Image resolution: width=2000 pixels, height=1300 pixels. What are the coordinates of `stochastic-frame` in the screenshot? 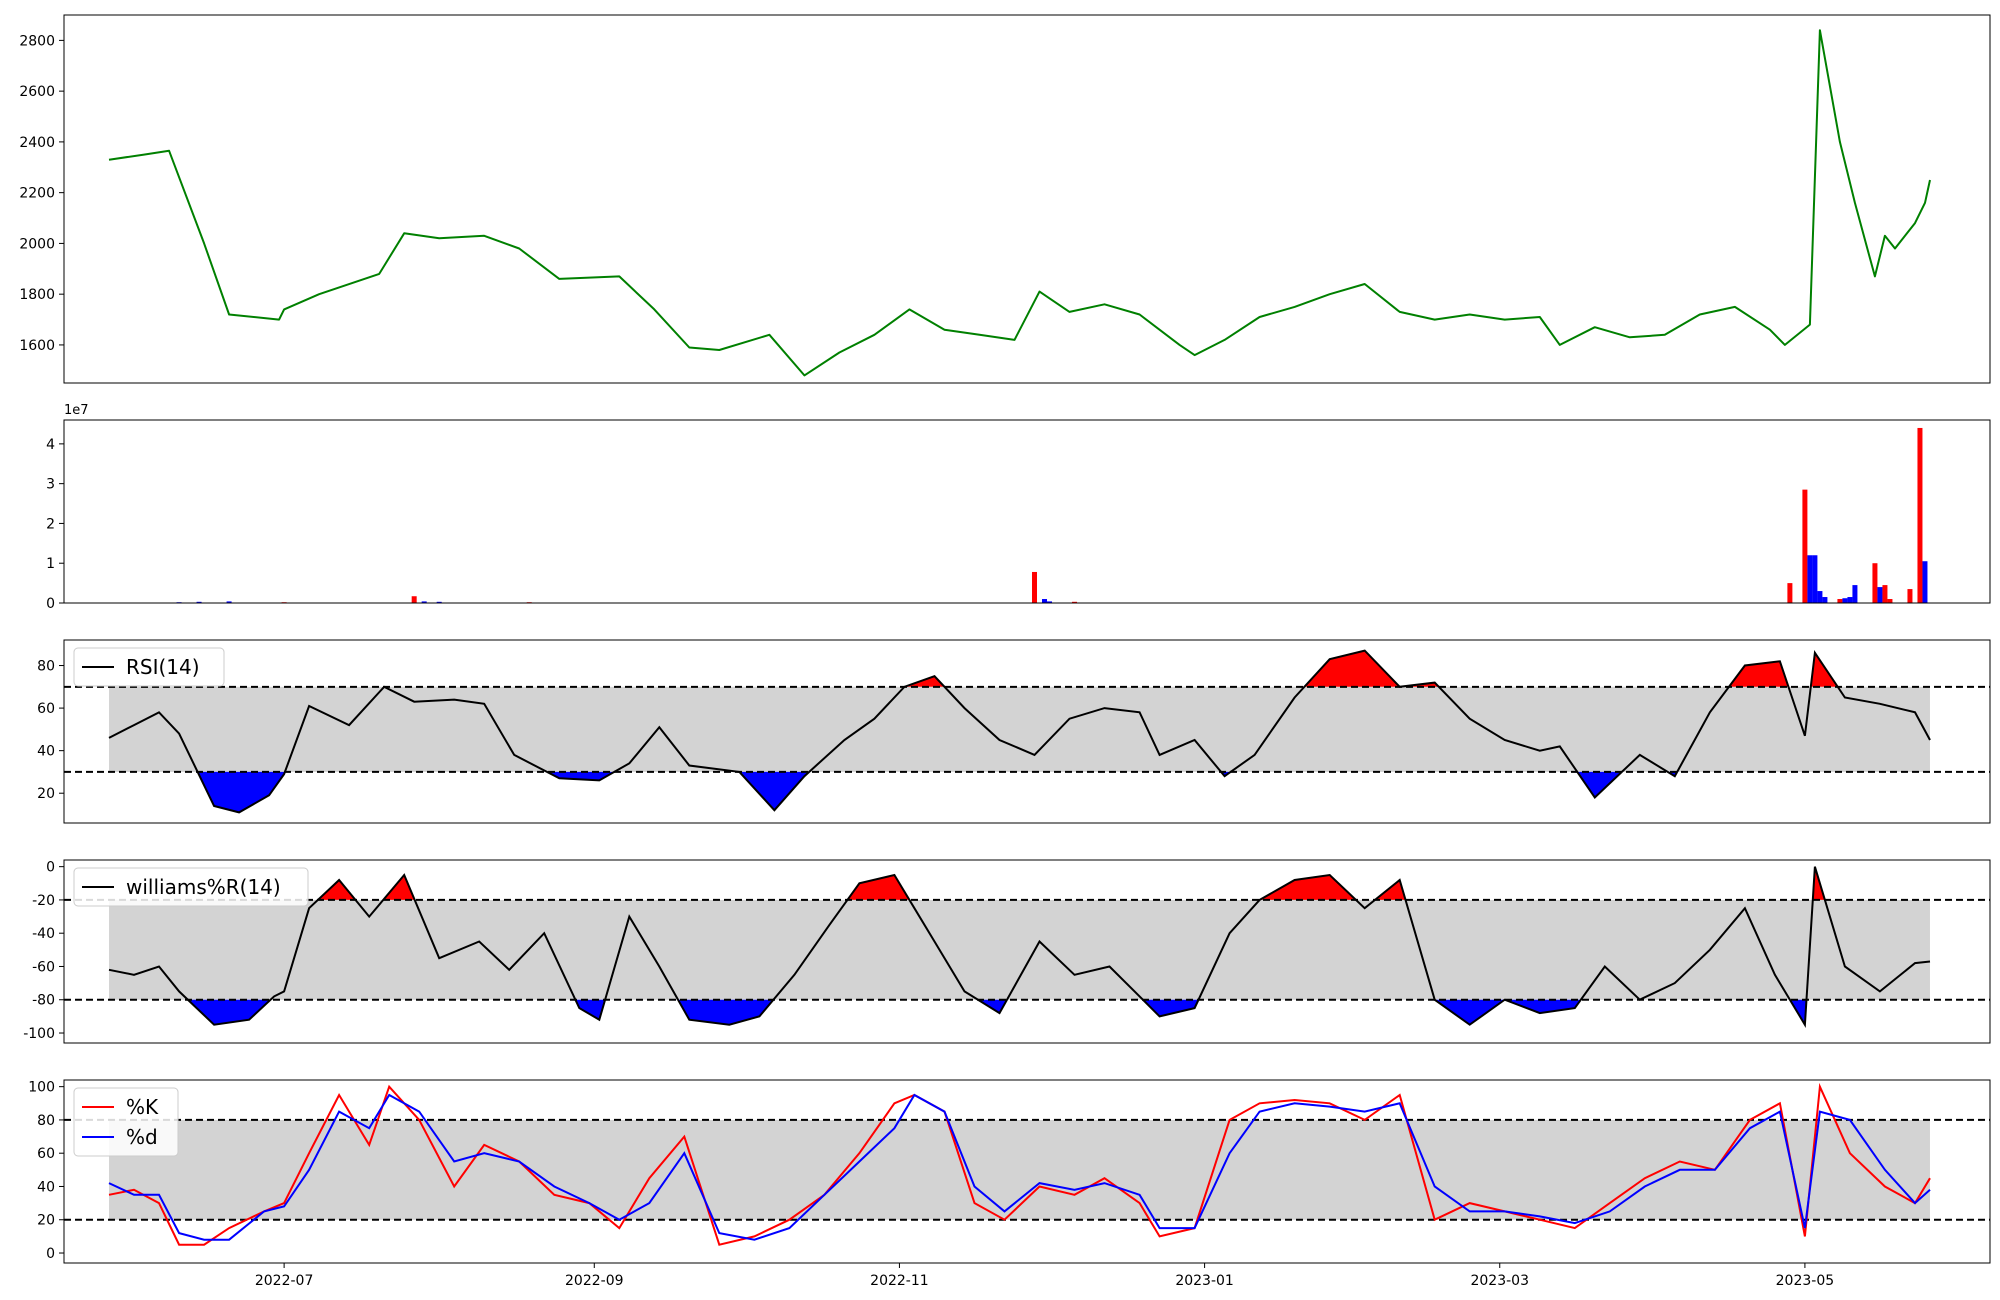 It's located at (1027, 1171).